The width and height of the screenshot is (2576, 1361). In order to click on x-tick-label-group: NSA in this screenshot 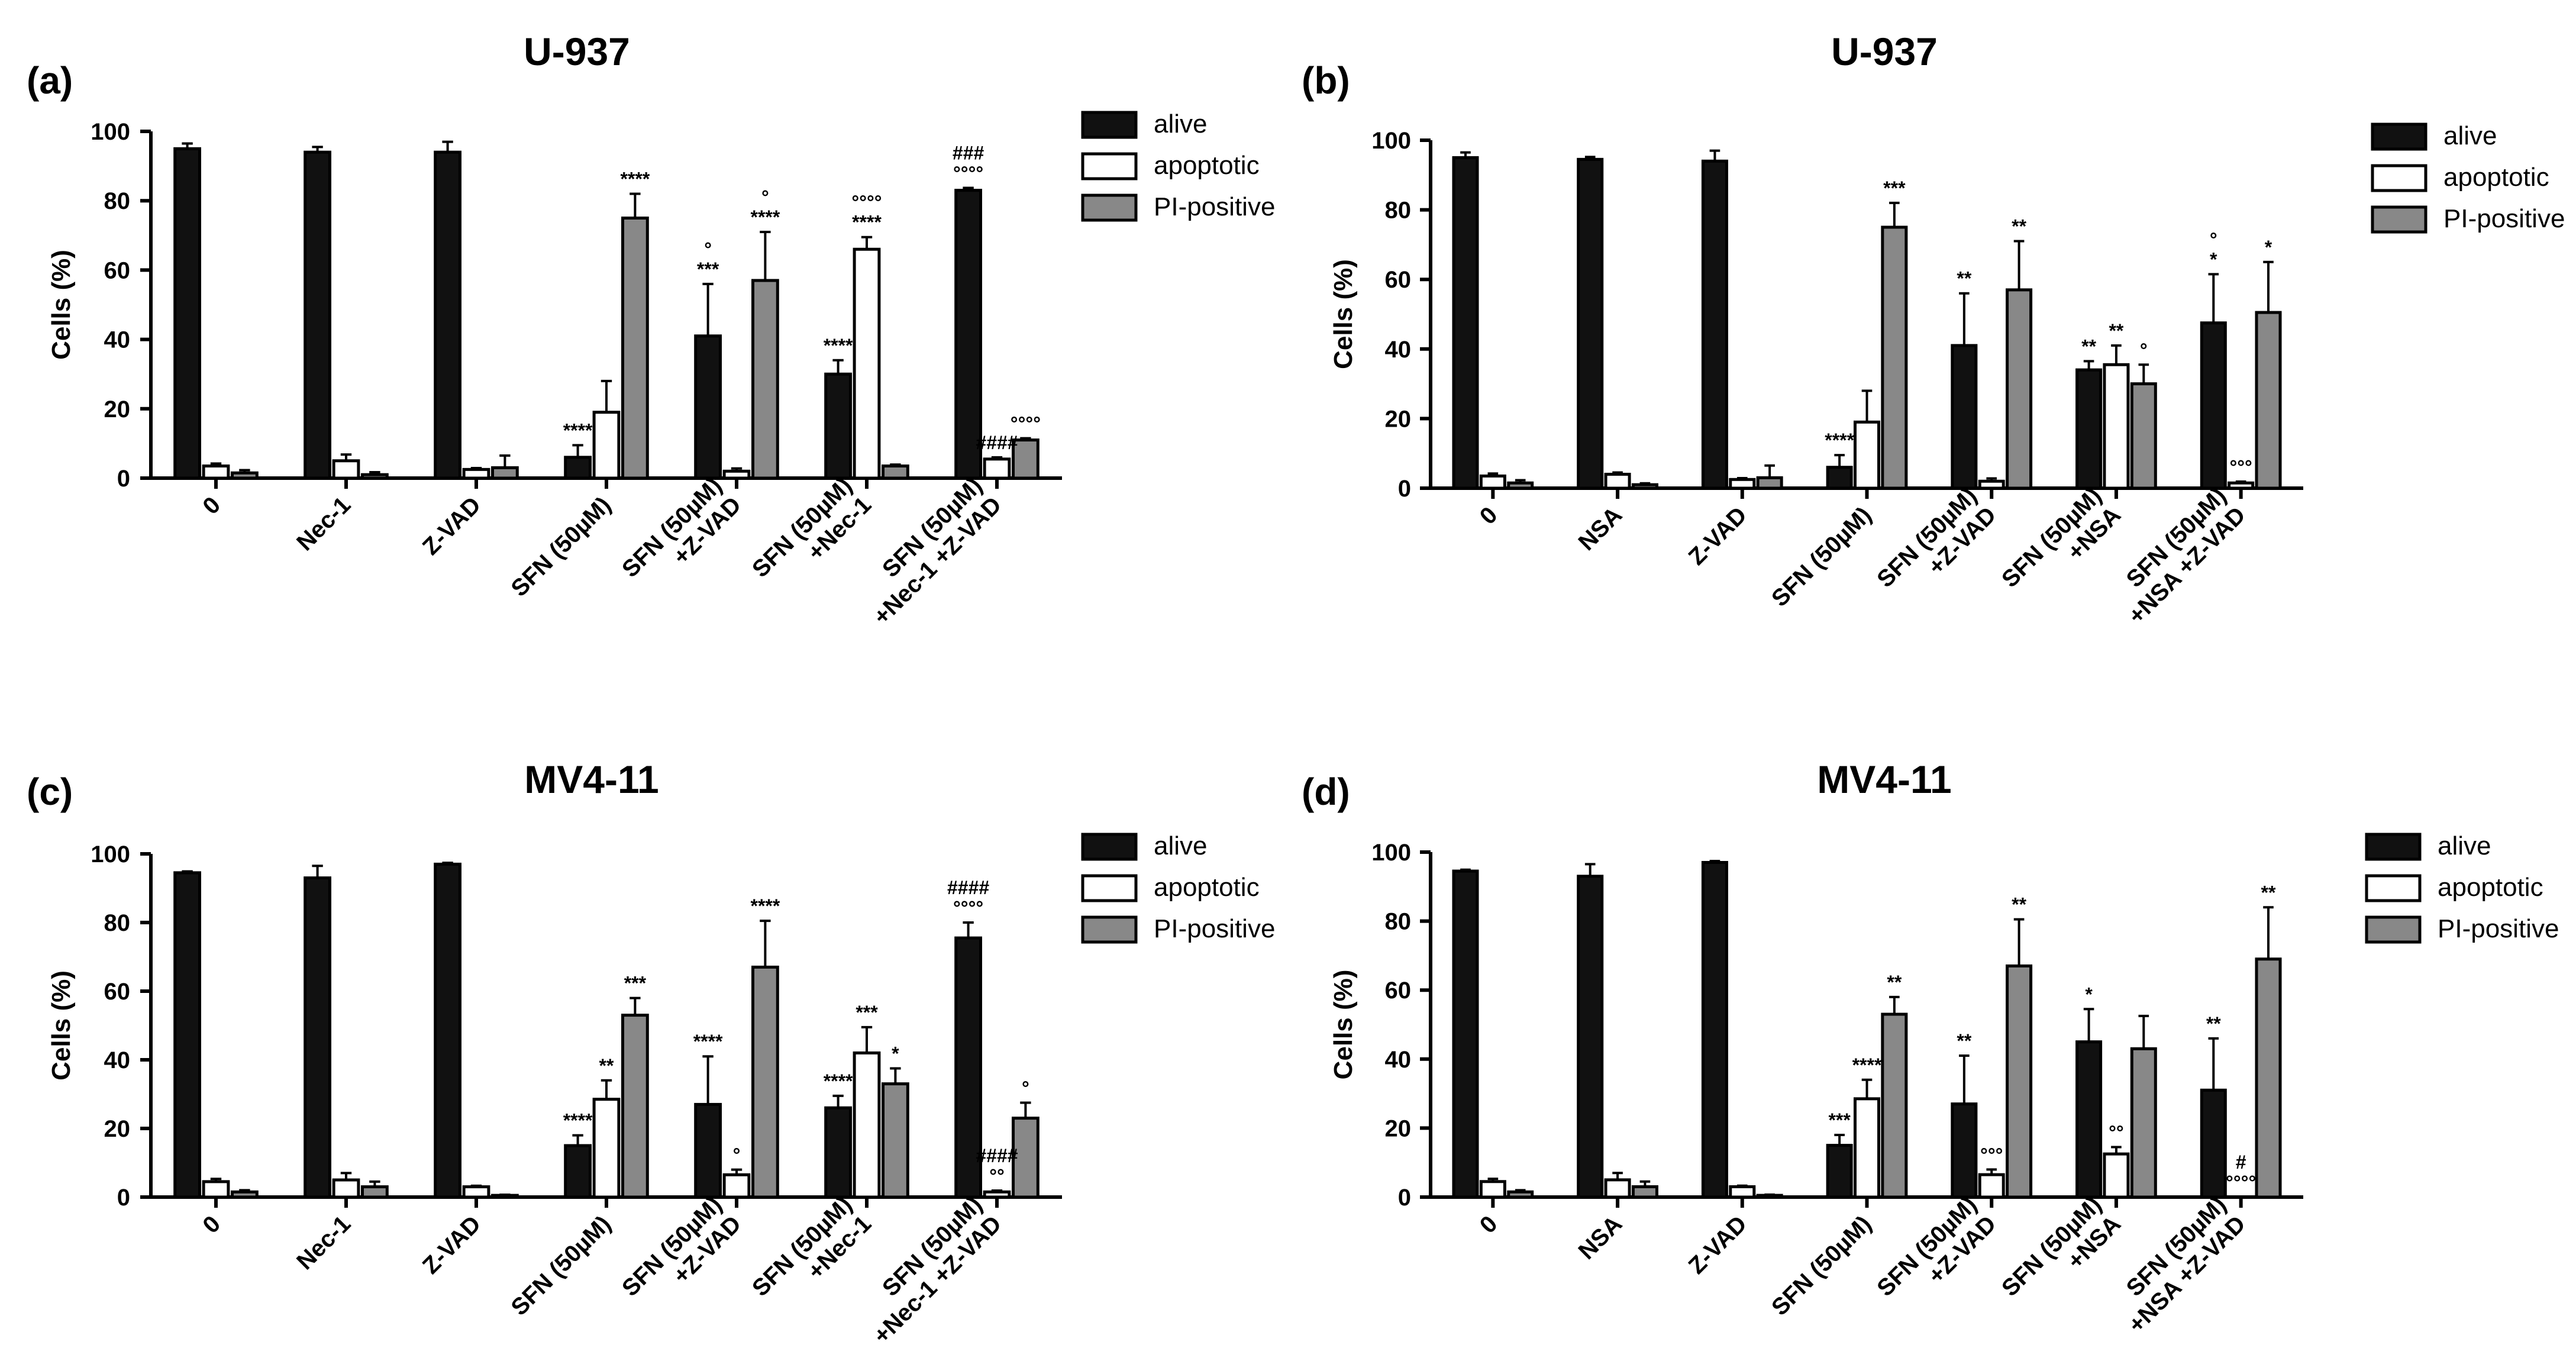, I will do `click(1601, 529)`.